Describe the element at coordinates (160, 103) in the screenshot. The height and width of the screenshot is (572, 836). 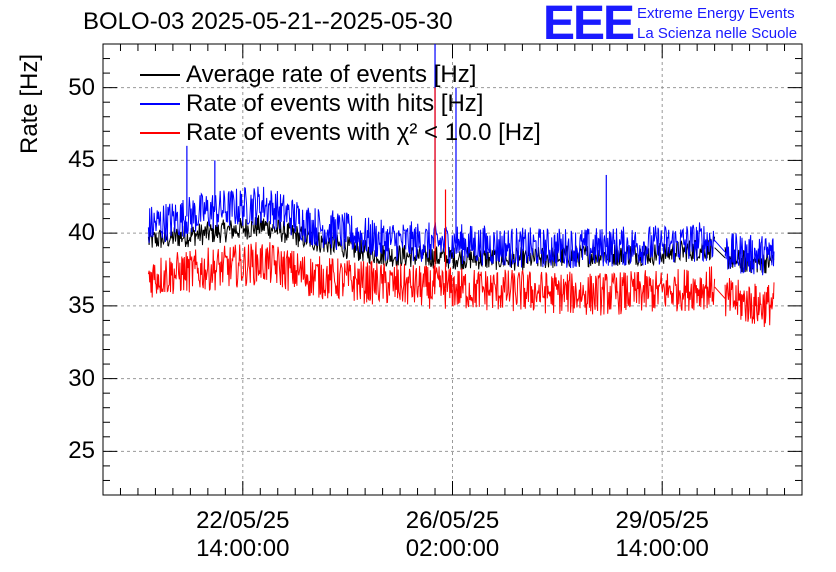
I see `legend-swatch-hits` at that location.